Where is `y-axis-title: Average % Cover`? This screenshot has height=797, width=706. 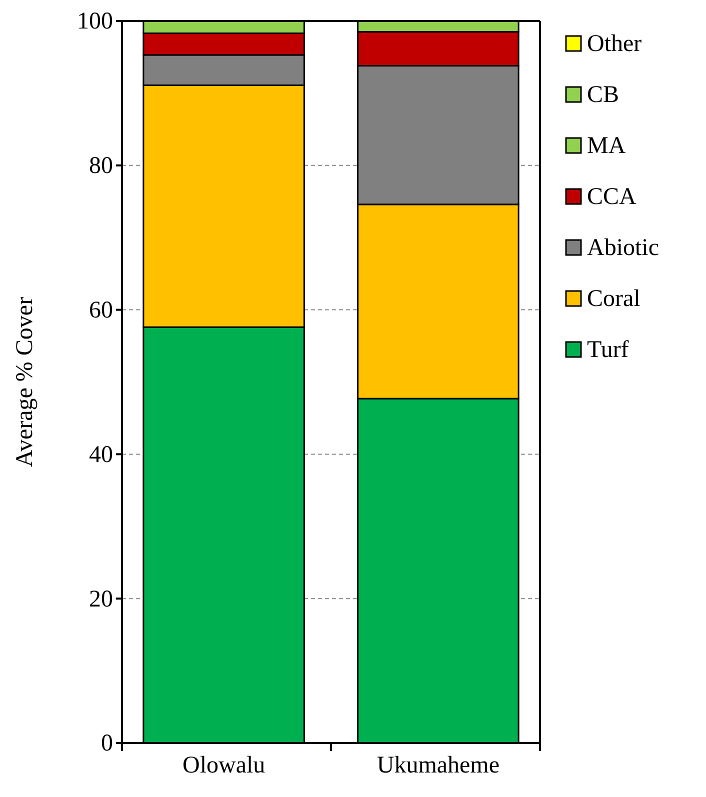
y-axis-title: Average % Cover is located at coordinates (25, 382).